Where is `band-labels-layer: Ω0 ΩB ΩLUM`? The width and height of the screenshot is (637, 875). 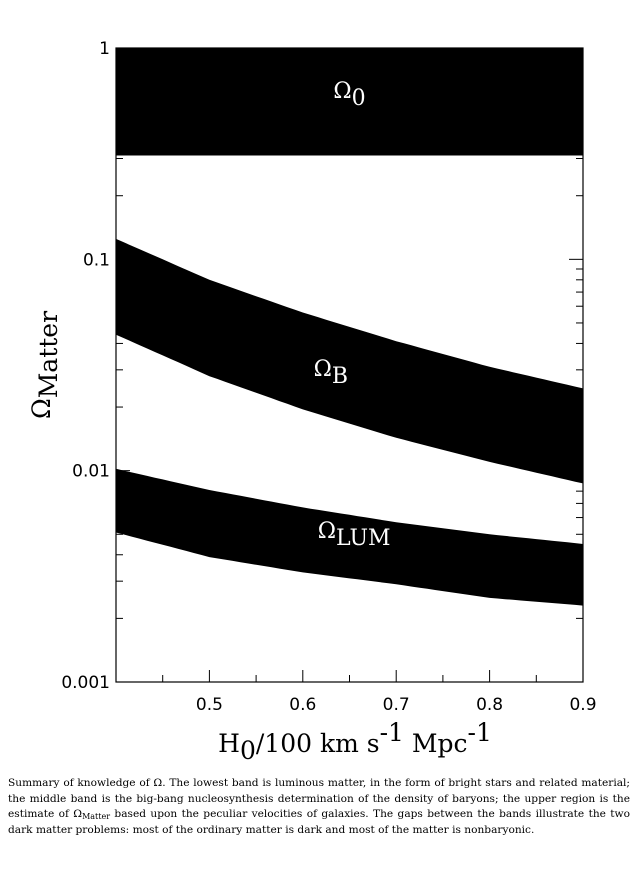
band-labels-layer: Ω0 ΩB ΩLUM is located at coordinates (352, 315).